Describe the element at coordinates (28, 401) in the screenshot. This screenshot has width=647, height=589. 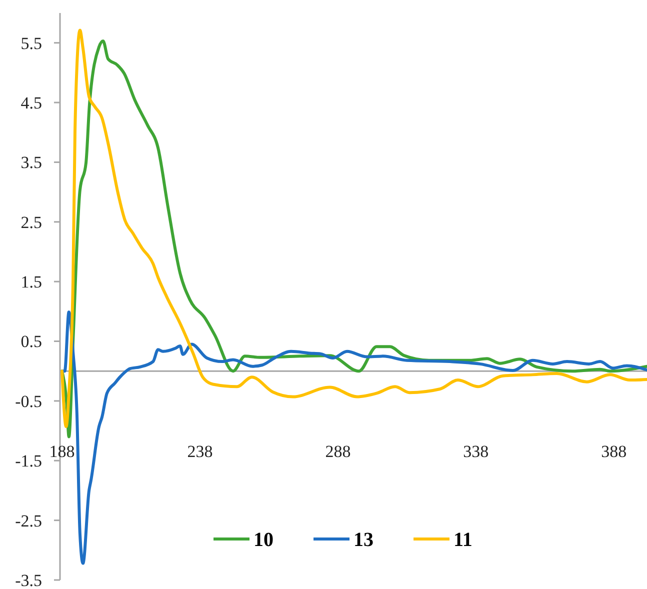
I see `y-tick-label: -0.5` at that location.